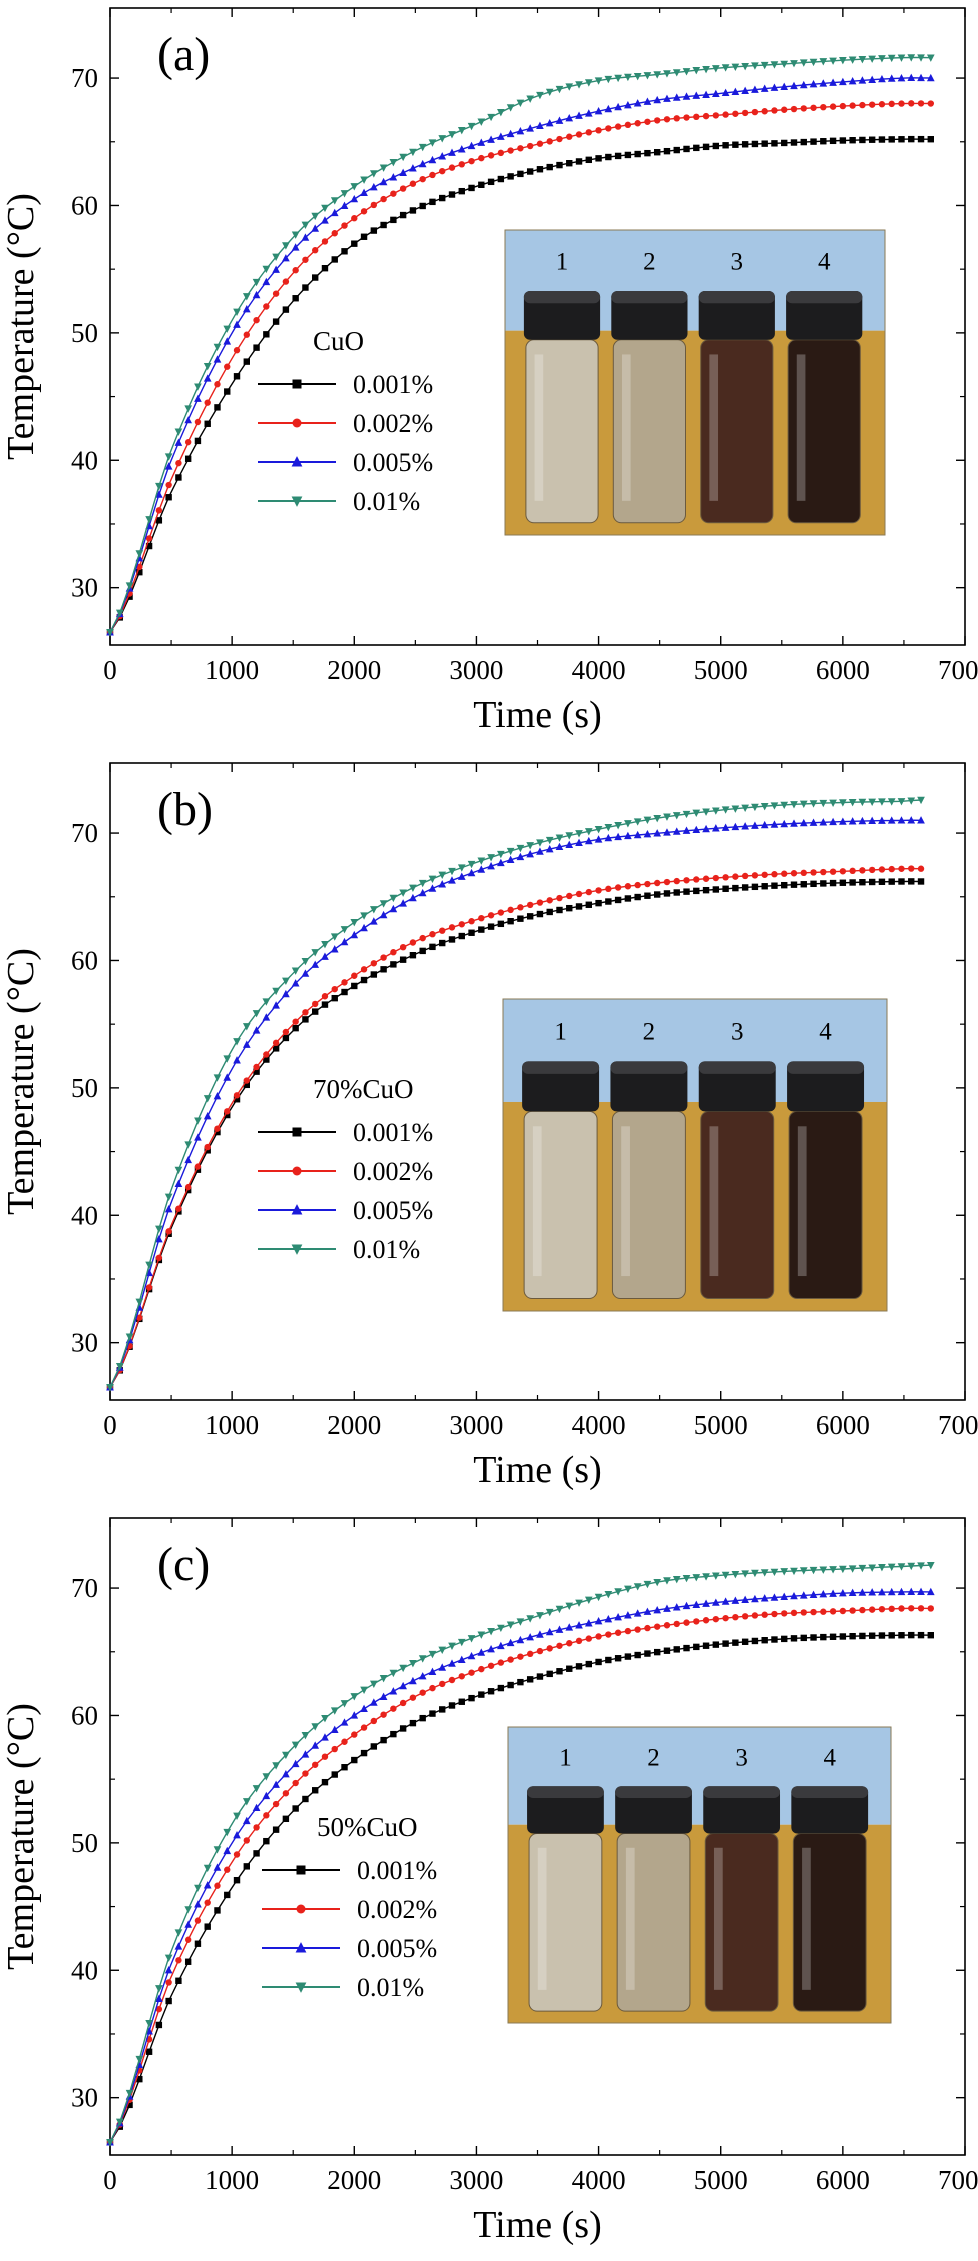  Describe the element at coordinates (21, 326) in the screenshot. I see `y-axis-title: Temperature (°C)` at that location.